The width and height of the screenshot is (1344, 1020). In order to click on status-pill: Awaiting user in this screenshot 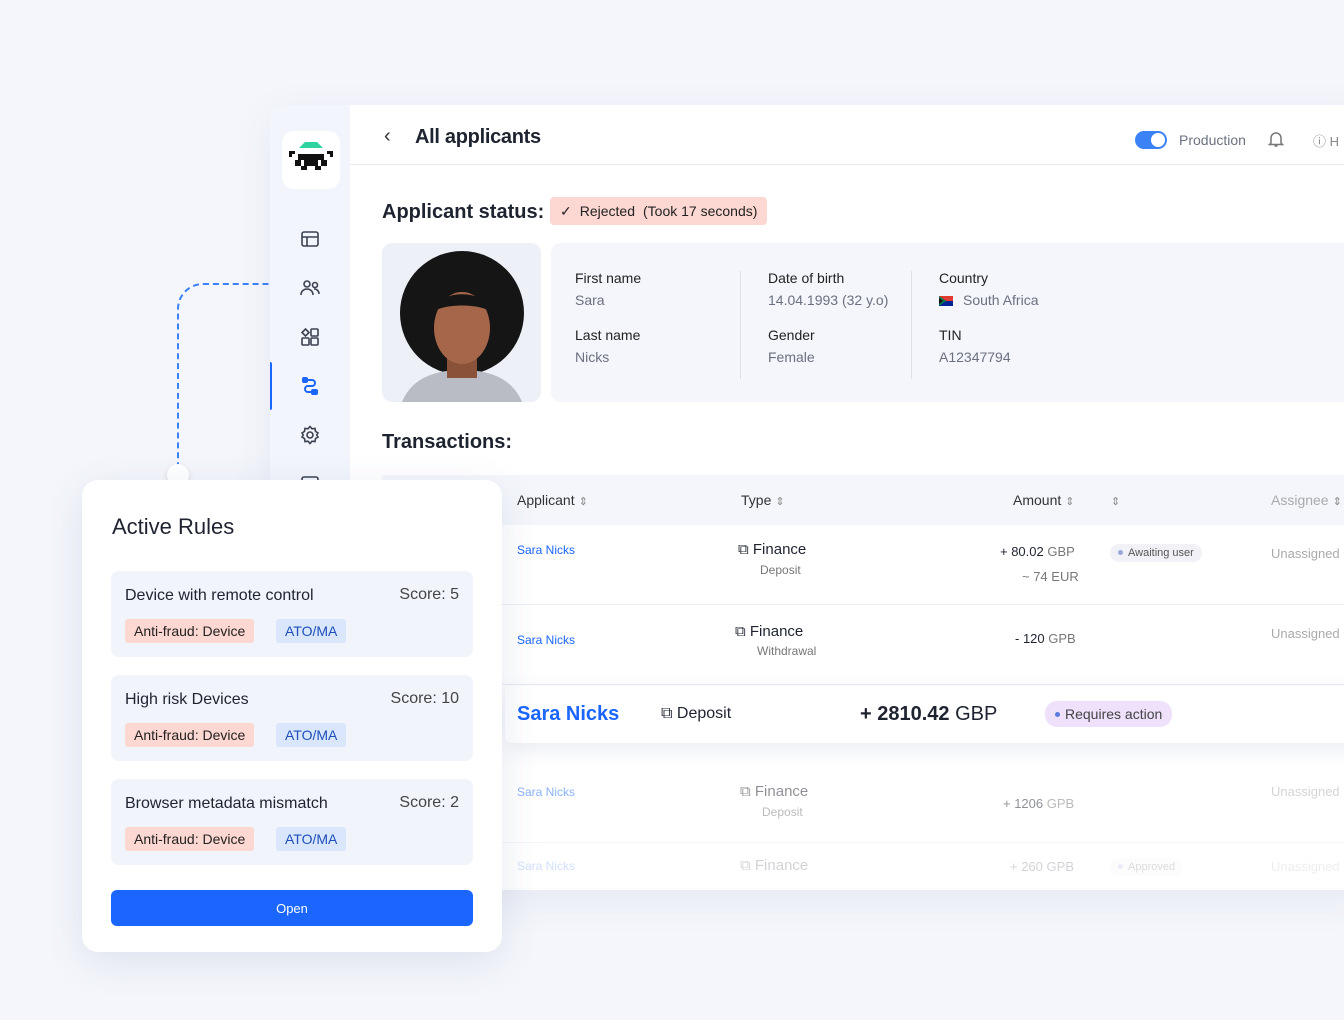, I will do `click(1156, 552)`.